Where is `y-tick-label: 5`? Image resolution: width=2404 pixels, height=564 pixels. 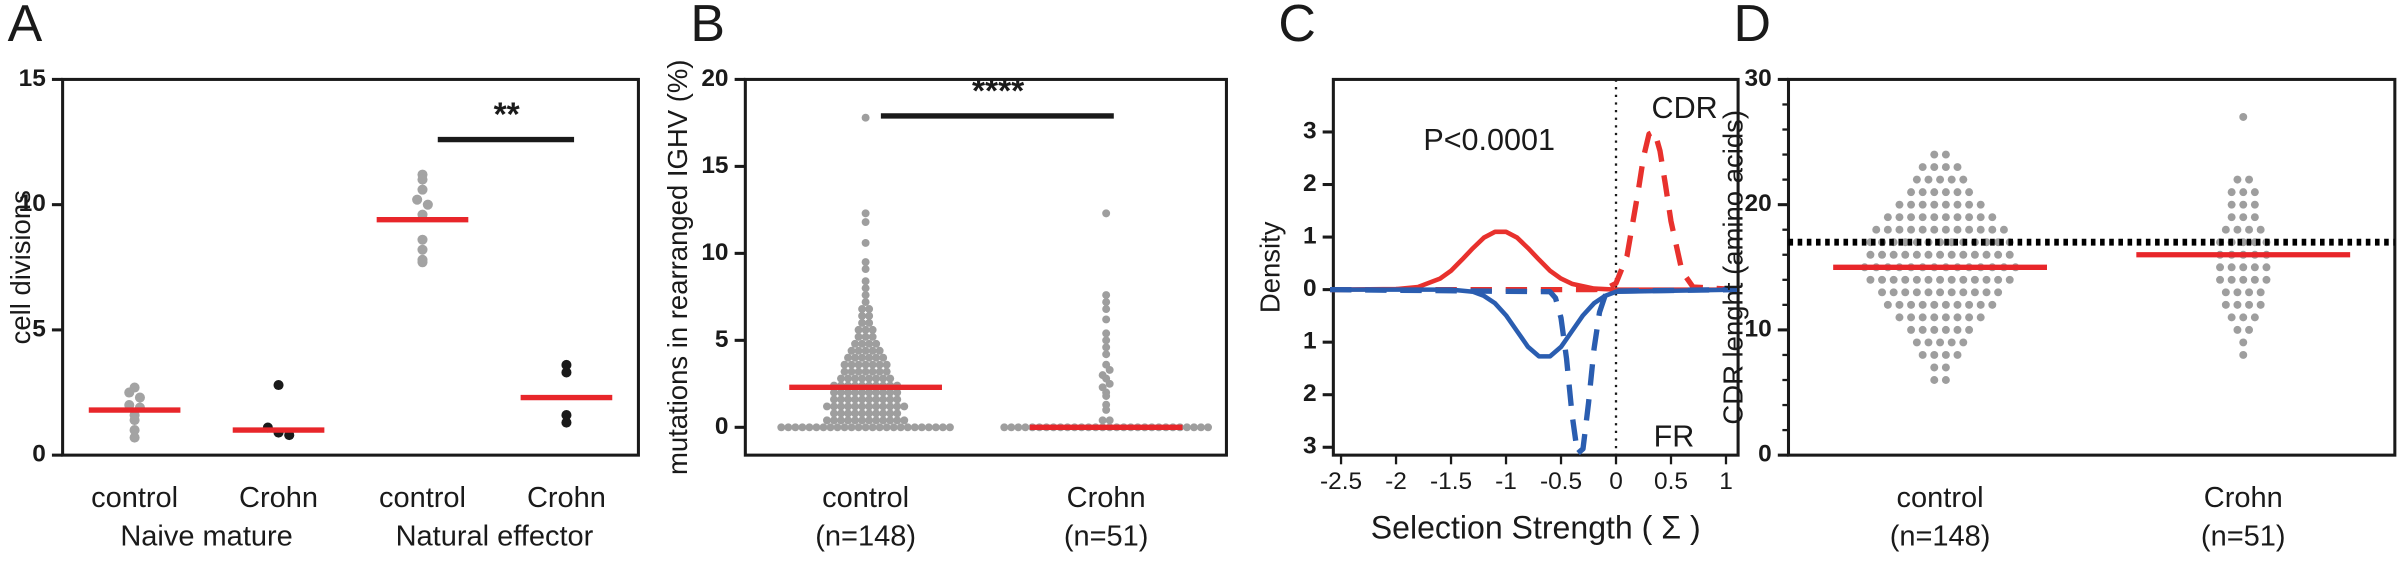 y-tick-label: 5 is located at coordinates (722, 339).